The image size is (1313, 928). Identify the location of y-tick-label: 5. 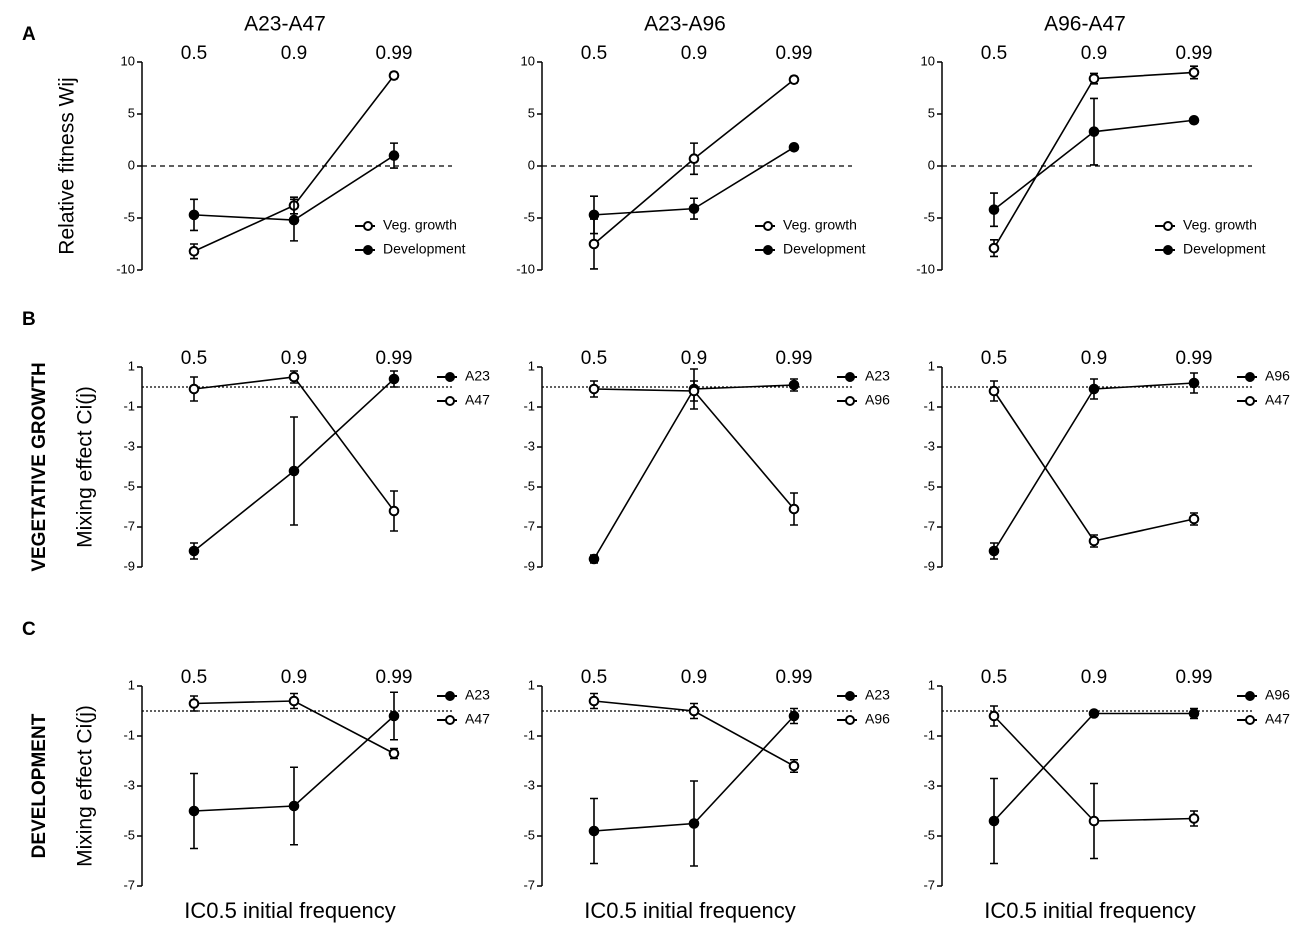
(931, 112).